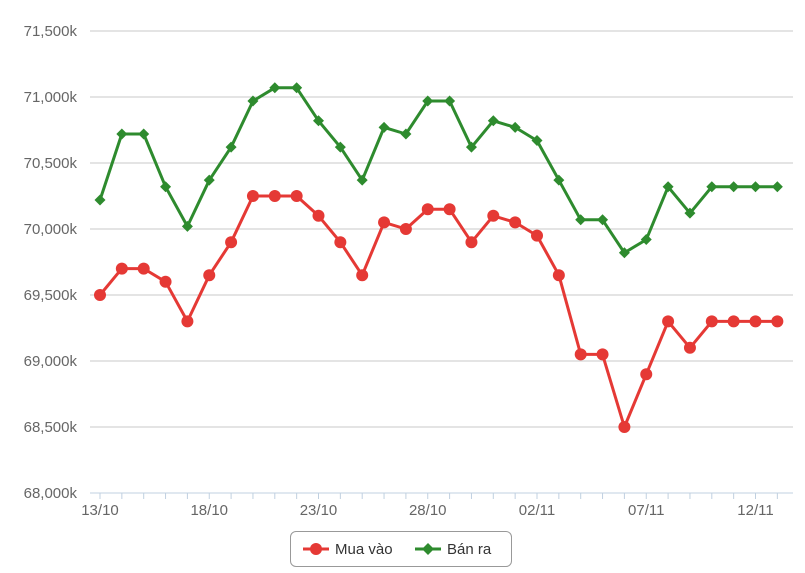 The image size is (805, 573). Describe the element at coordinates (51, 427) in the screenshot. I see `y-tick-label: 68,500k` at that location.